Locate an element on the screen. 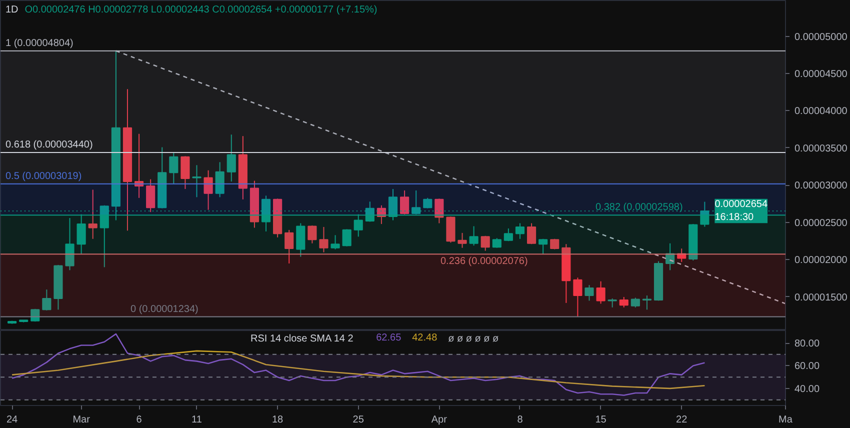  y-tick-label: 40.00 is located at coordinates (807, 389).